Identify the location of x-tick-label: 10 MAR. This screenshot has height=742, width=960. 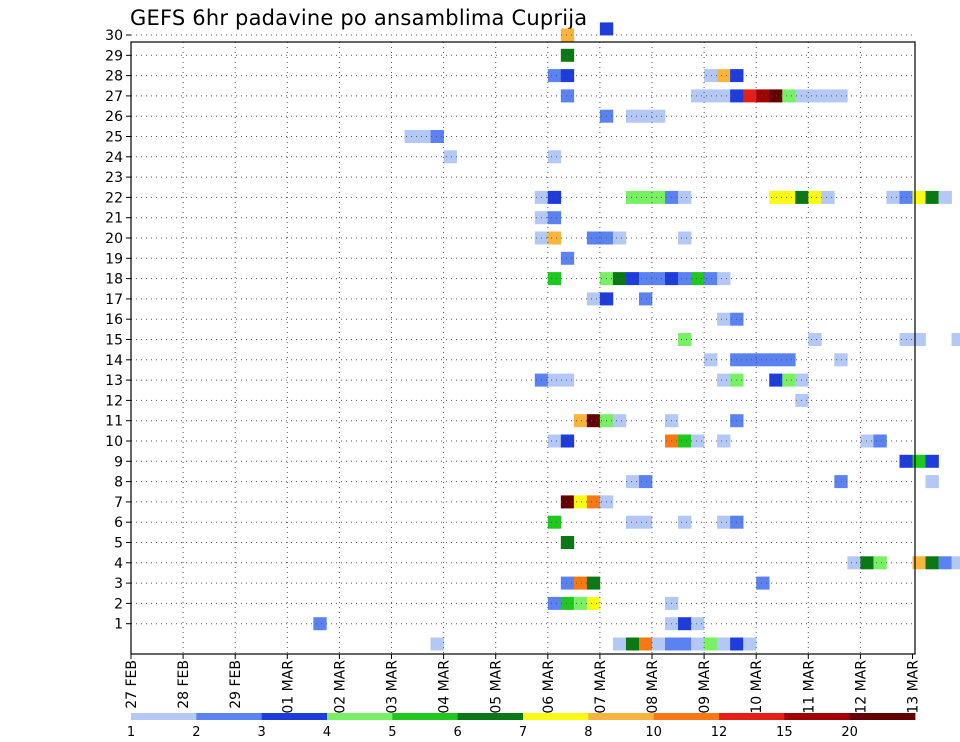
(757, 687).